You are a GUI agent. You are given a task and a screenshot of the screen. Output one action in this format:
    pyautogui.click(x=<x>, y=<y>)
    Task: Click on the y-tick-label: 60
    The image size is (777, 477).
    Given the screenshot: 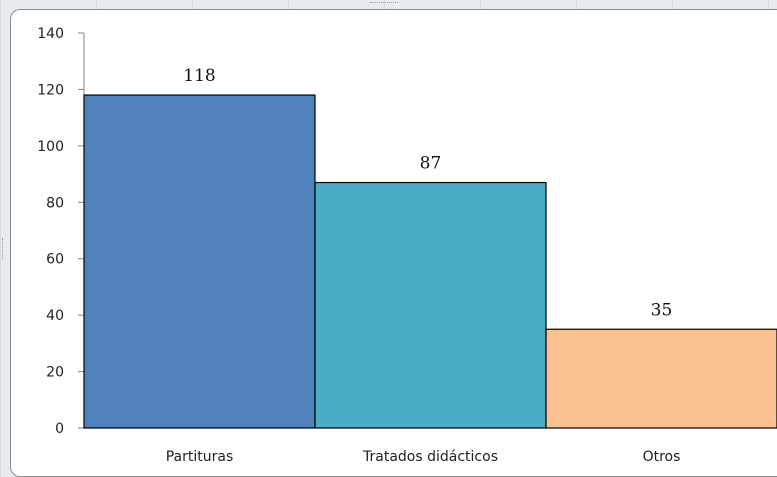 What is the action you would take?
    pyautogui.click(x=55, y=260)
    